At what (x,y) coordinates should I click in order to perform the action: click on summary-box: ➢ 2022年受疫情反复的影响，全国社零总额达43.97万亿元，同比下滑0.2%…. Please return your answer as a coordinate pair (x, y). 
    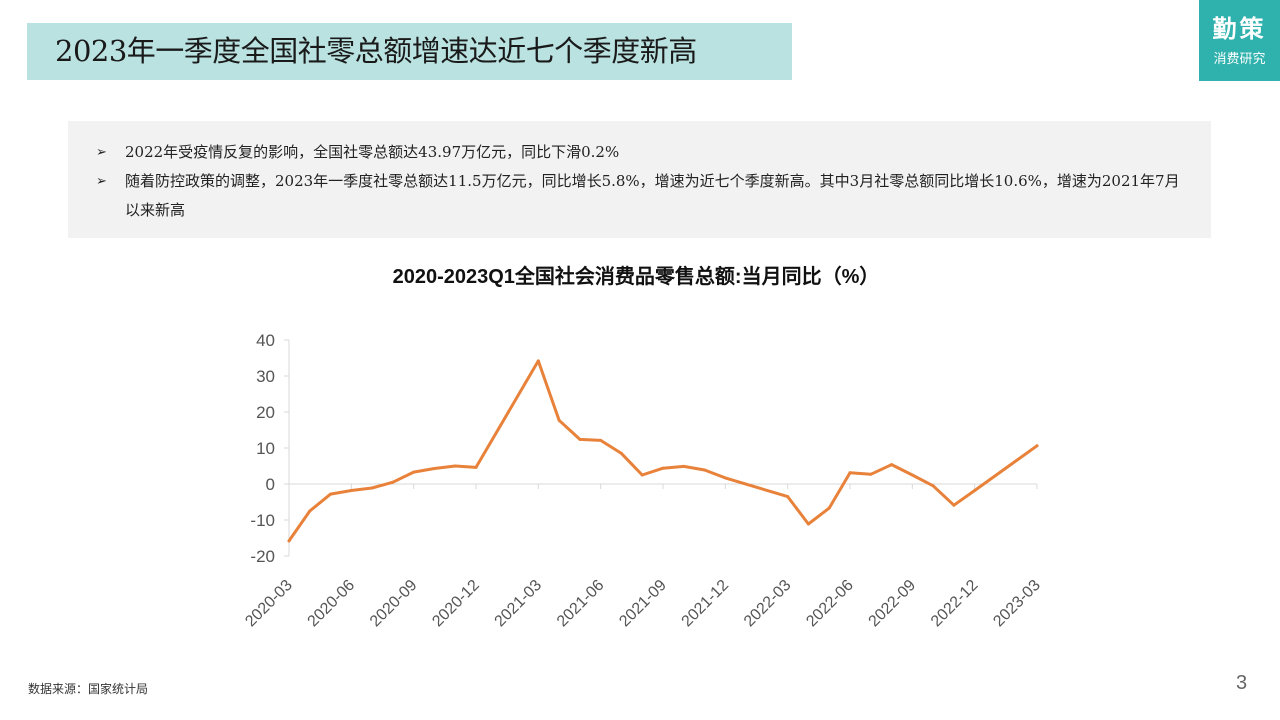
    Looking at the image, I should click on (639, 179).